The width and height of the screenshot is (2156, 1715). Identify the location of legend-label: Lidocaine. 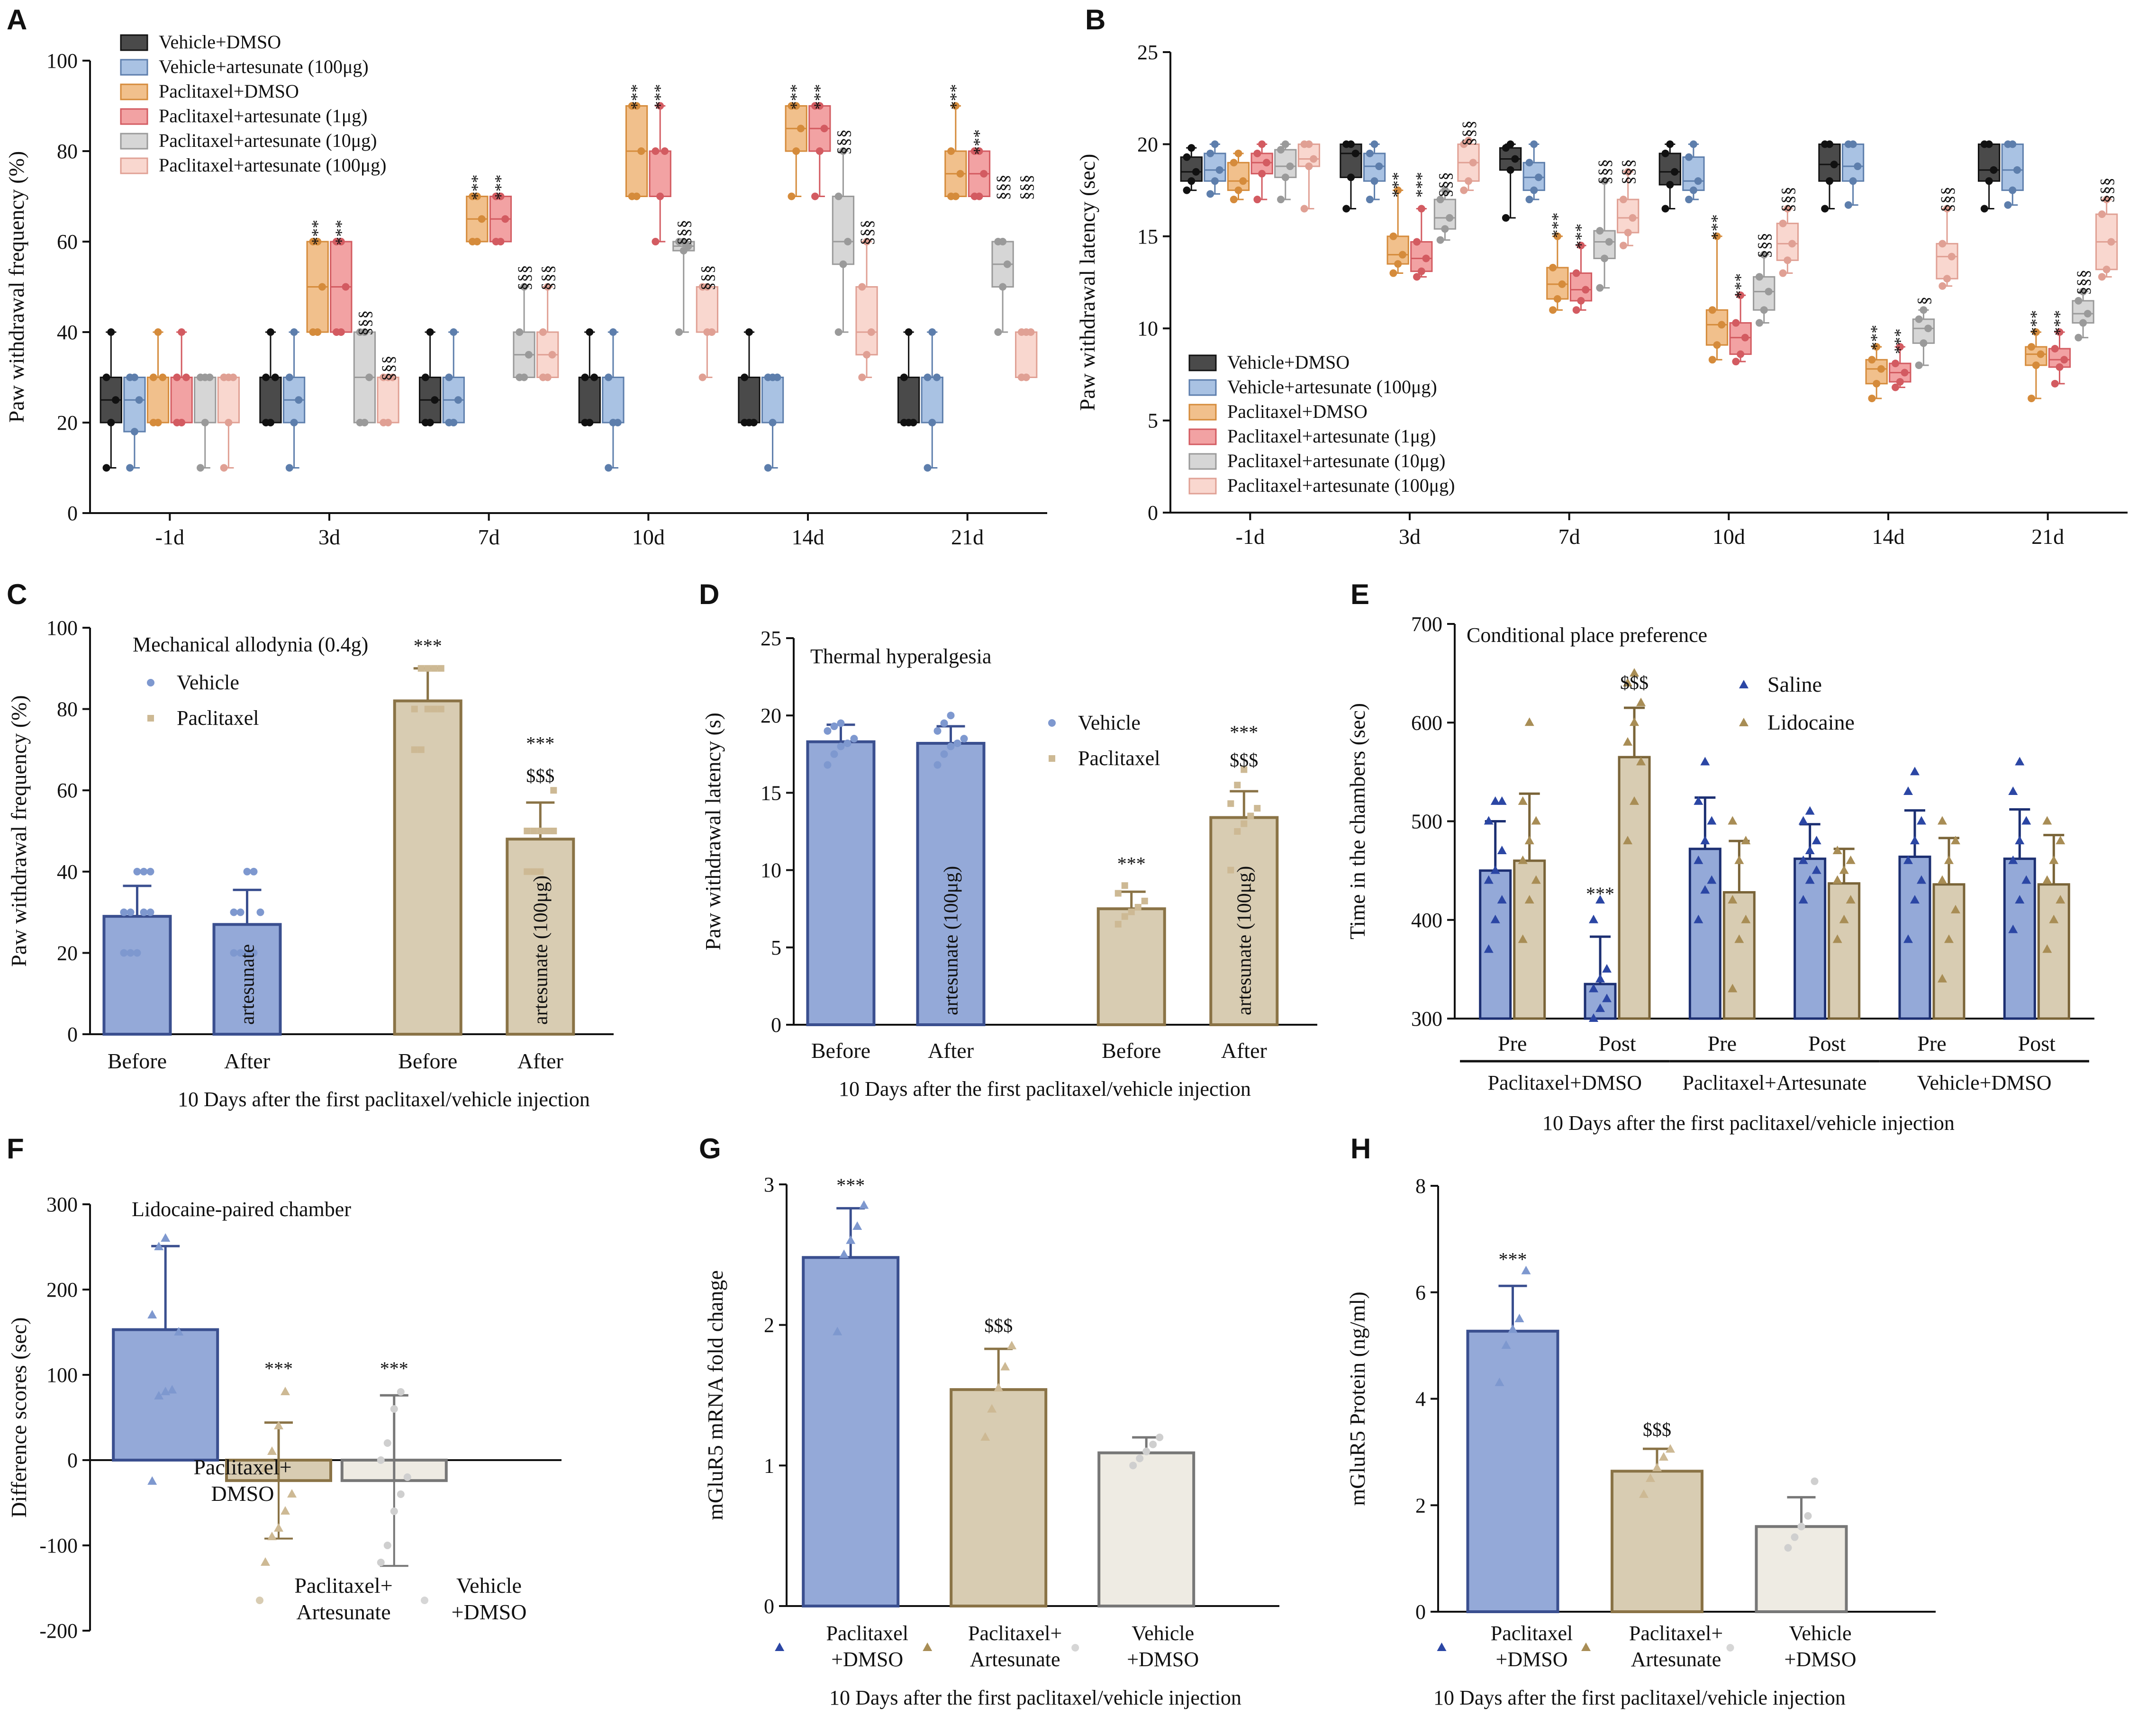
(1811, 722).